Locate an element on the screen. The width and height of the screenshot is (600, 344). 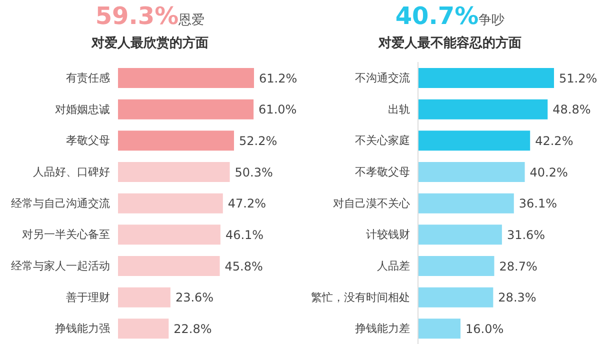
y-tick-label: 计较钱财 is located at coordinates (388, 235).